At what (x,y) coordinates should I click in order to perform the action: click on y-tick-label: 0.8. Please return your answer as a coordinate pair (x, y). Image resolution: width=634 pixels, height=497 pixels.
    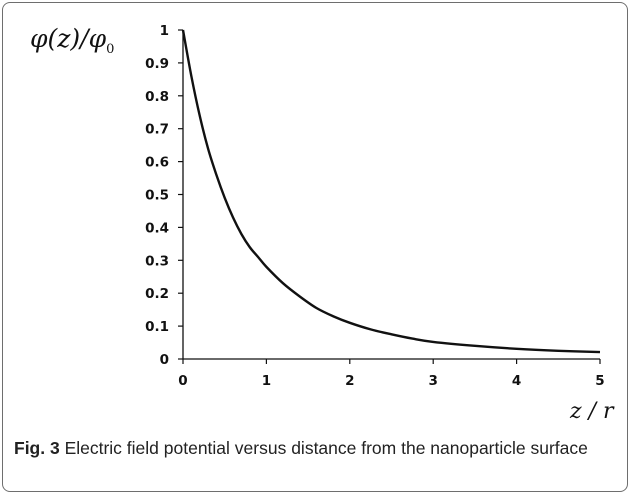
    Looking at the image, I should click on (157, 97).